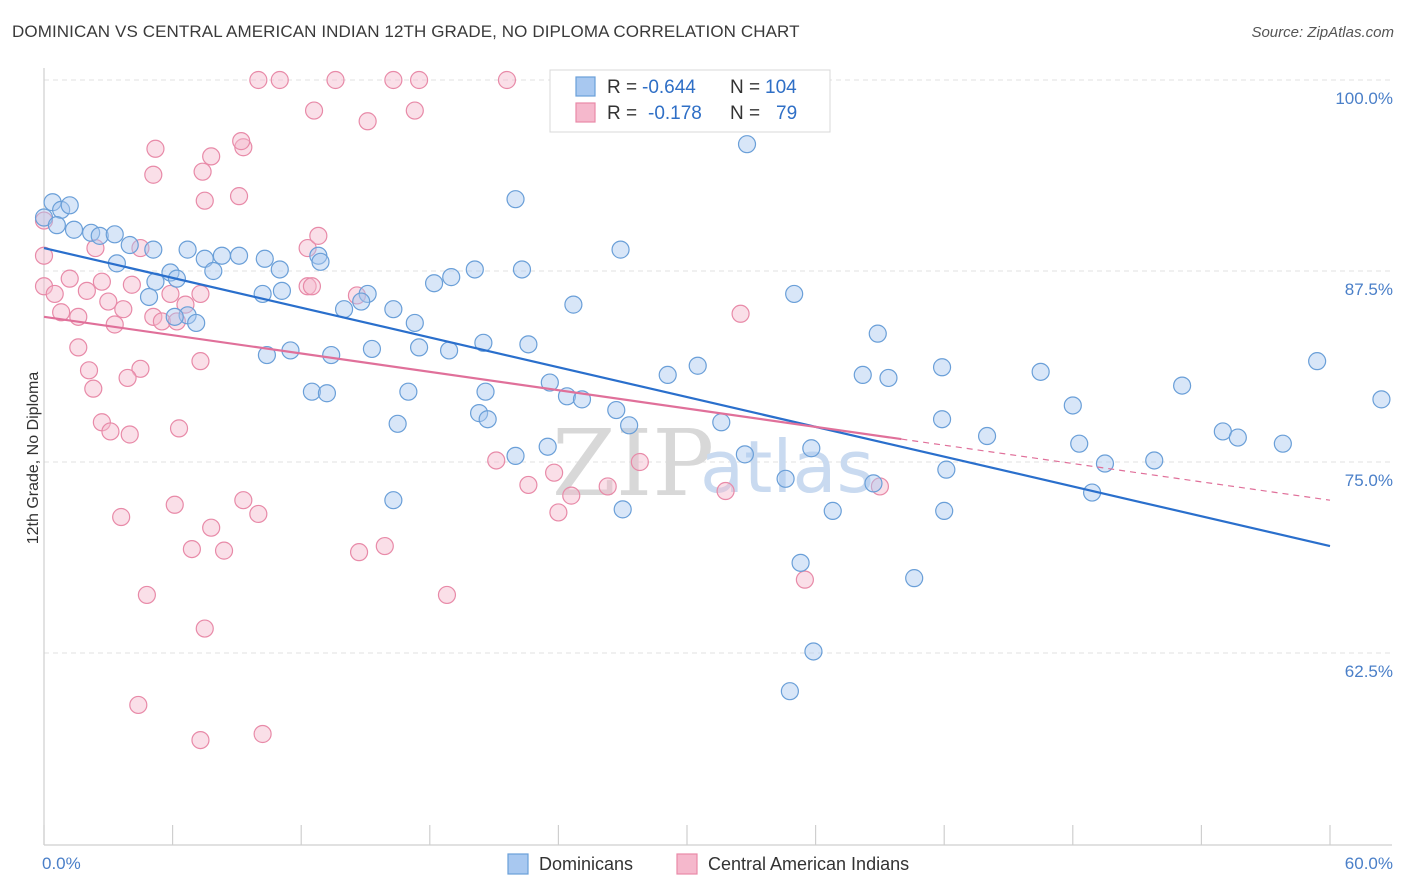 This screenshot has height=892, width=1406. I want to click on legend-r-label-2: R =, so click(622, 113).